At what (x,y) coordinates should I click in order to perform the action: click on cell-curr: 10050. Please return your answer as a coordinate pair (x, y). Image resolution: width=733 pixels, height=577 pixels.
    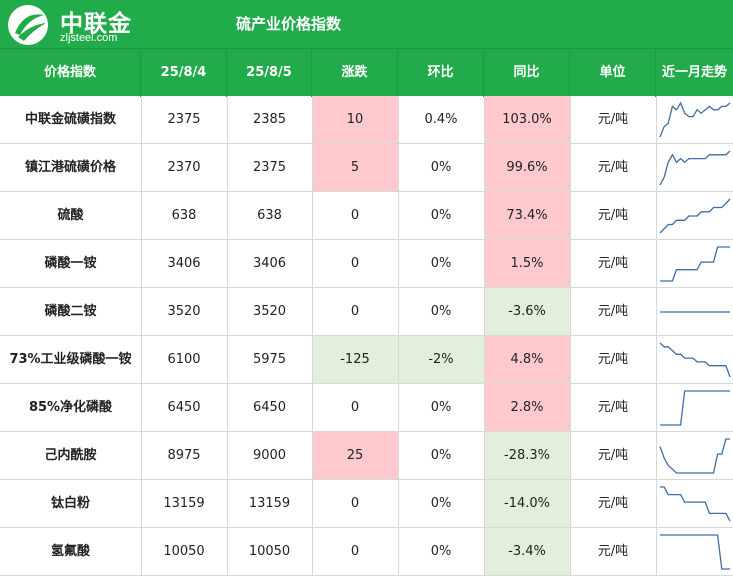
    Looking at the image, I should click on (269, 551).